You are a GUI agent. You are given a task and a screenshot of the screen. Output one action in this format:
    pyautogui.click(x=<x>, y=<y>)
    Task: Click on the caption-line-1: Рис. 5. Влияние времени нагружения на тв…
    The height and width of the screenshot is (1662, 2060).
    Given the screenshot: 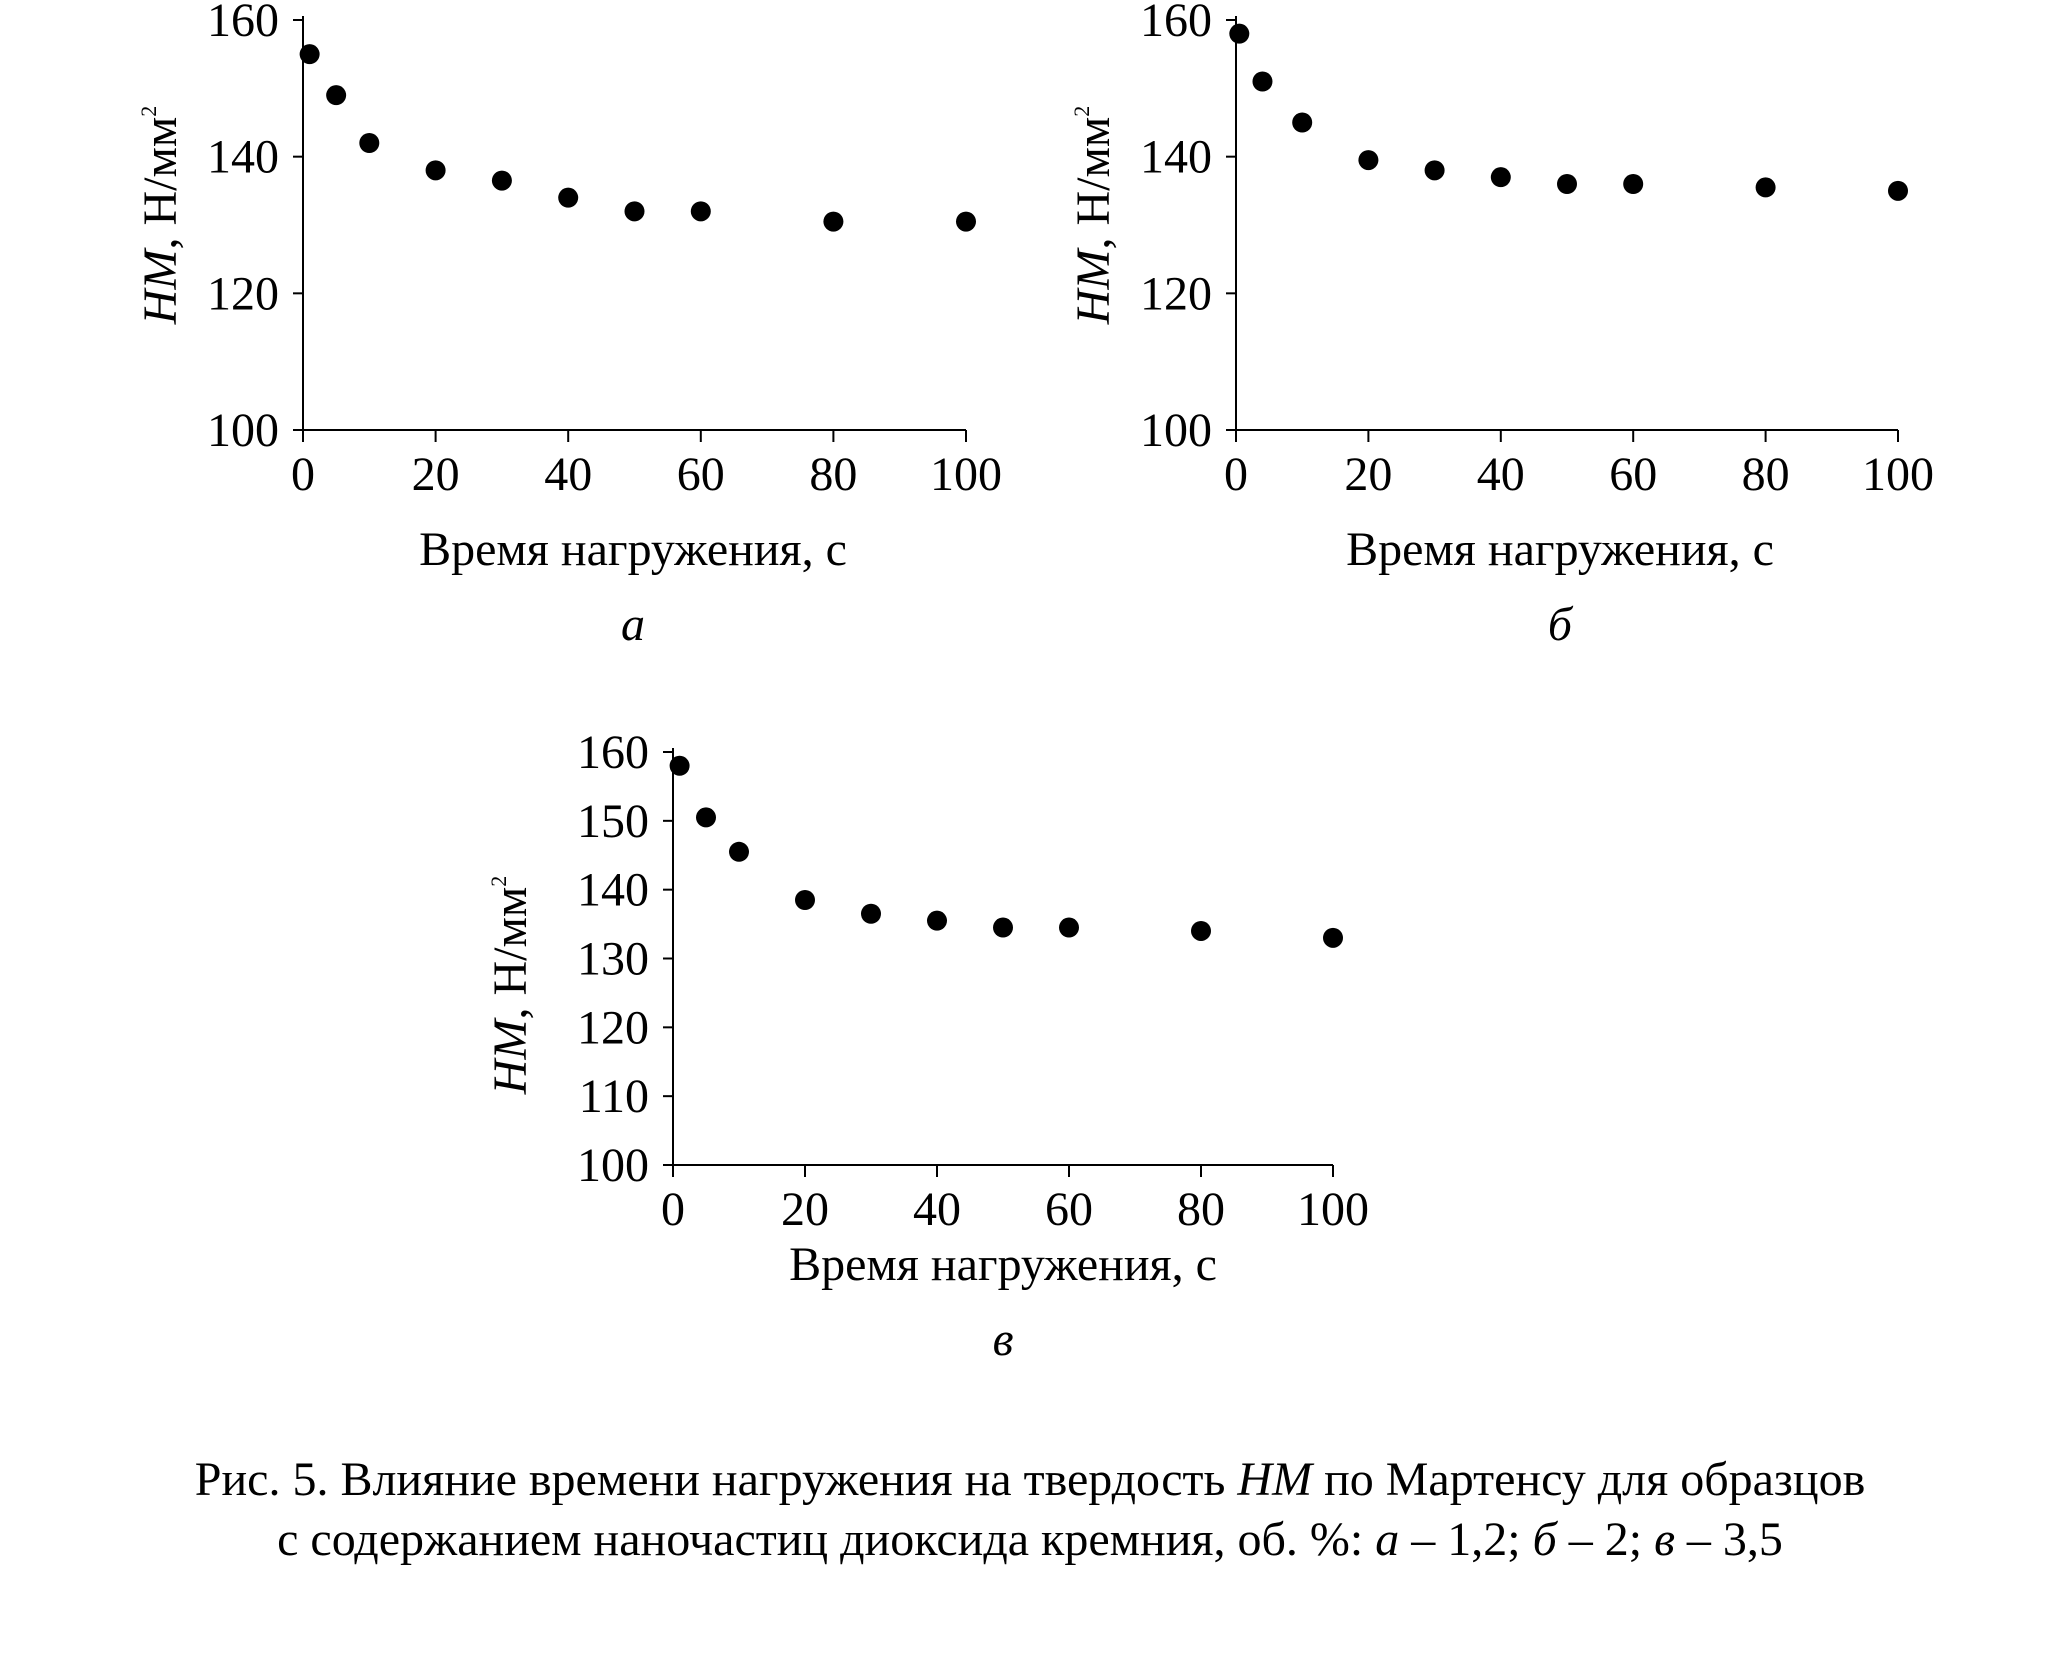 What is the action you would take?
    pyautogui.click(x=1030, y=1479)
    